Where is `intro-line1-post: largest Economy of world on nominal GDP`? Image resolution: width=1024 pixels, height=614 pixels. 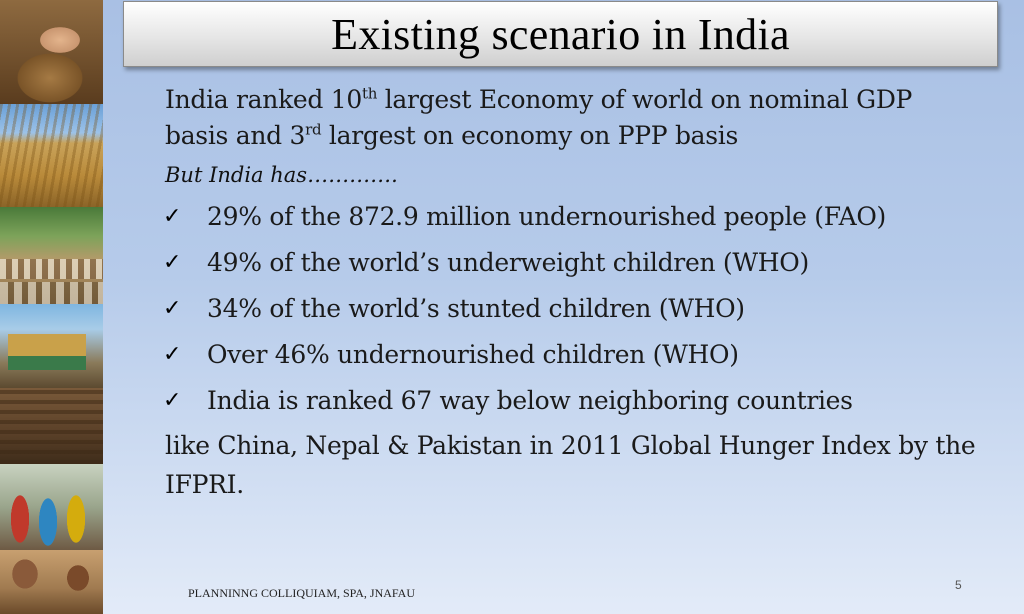 intro-line1-post: largest Economy of world on nominal GDP is located at coordinates (645, 99).